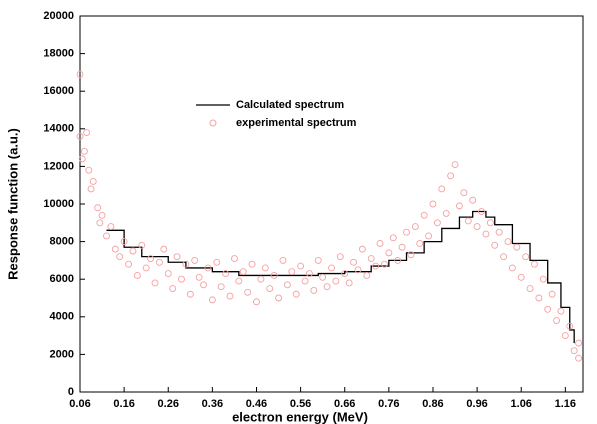 Image resolution: width=597 pixels, height=424 pixels. What do you see at coordinates (296, 123) in the screenshot?
I see `legend-label: experimental spectrum` at bounding box center [296, 123].